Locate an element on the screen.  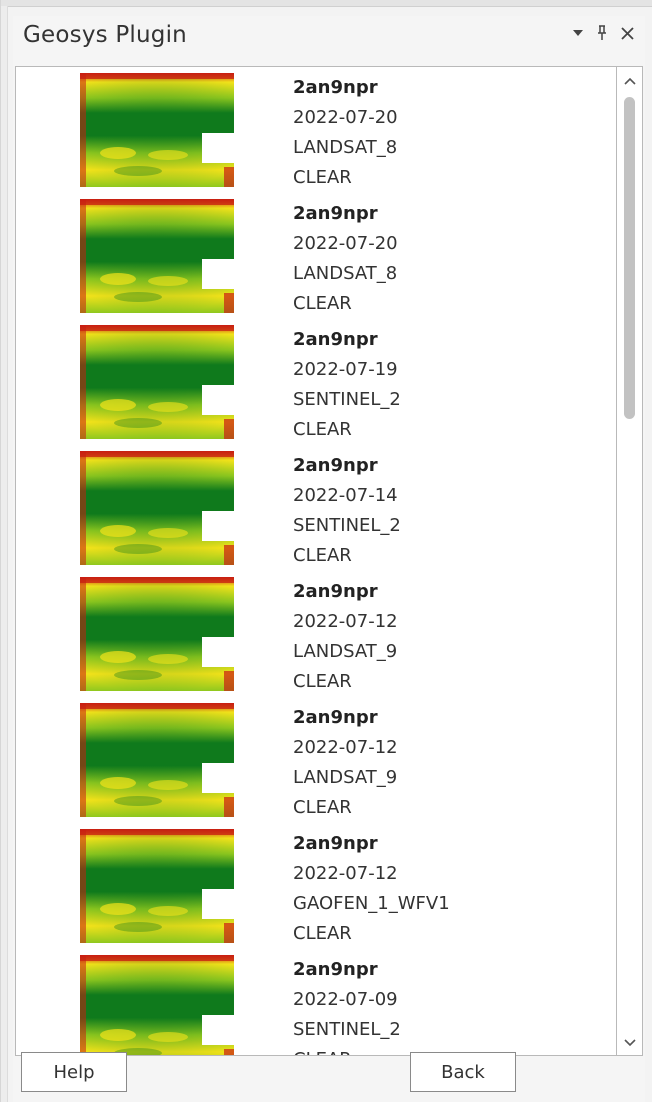
close-button is located at coordinates (627, 33).